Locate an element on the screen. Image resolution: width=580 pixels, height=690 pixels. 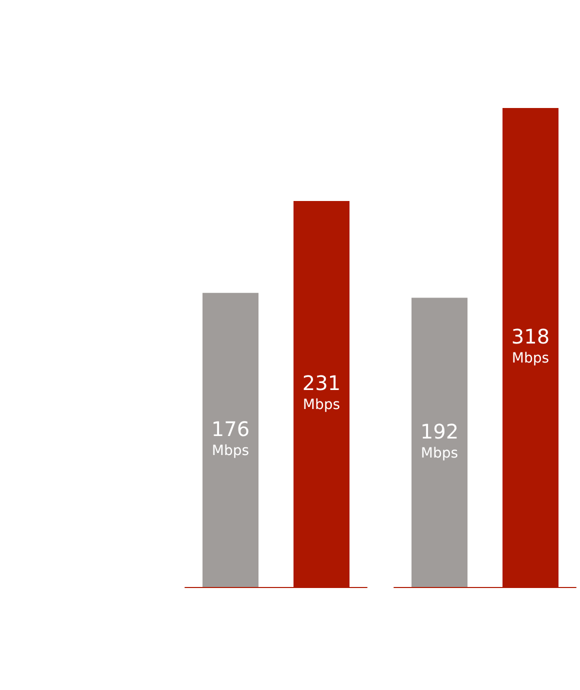
data-label: 176 Mbps is located at coordinates (230, 437).